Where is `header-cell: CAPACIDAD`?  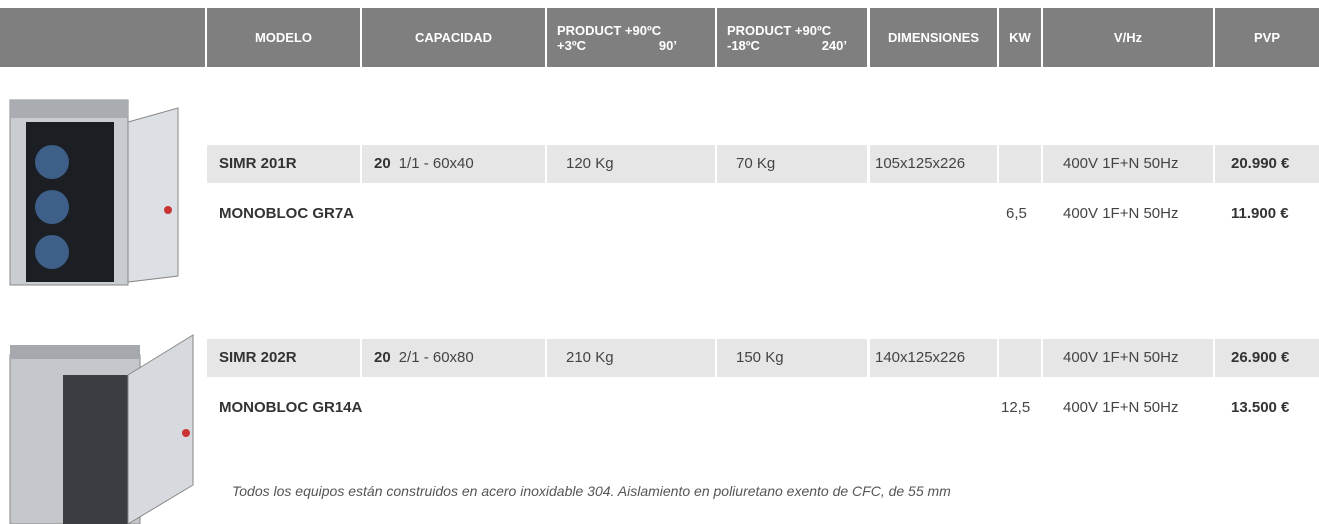
header-cell: CAPACIDAD is located at coordinates (453, 37).